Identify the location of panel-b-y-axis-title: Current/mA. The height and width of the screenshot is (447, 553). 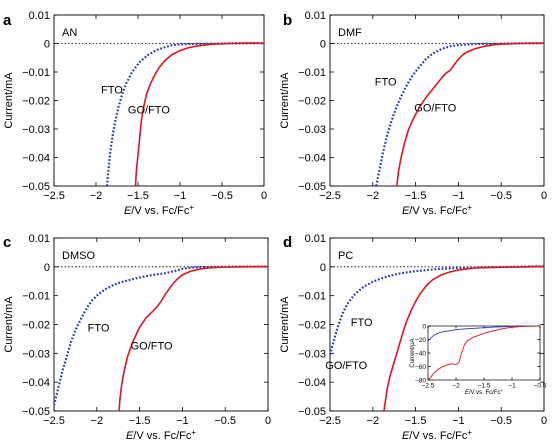
(285, 100).